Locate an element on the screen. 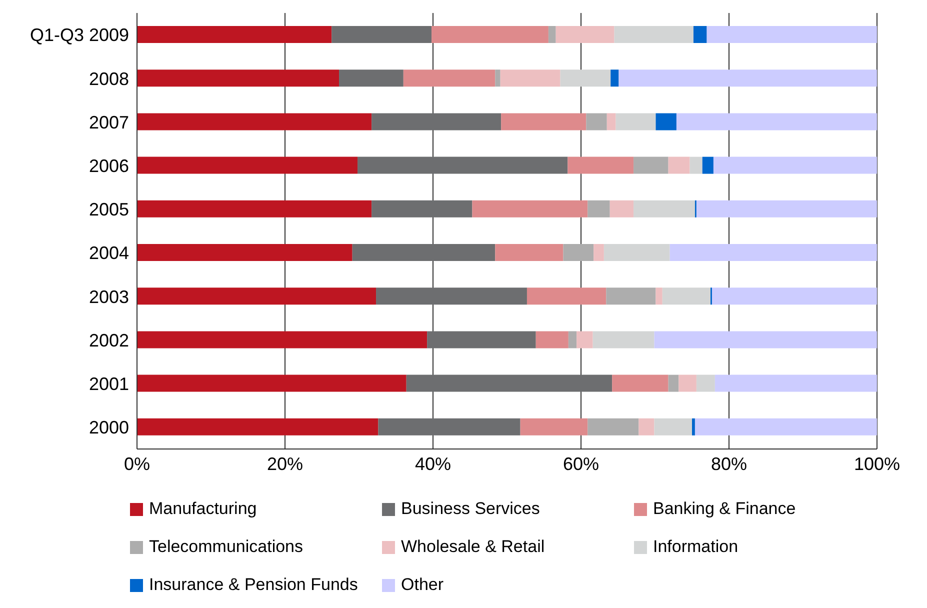  legend-label: Manufacturing is located at coordinates (203, 509).